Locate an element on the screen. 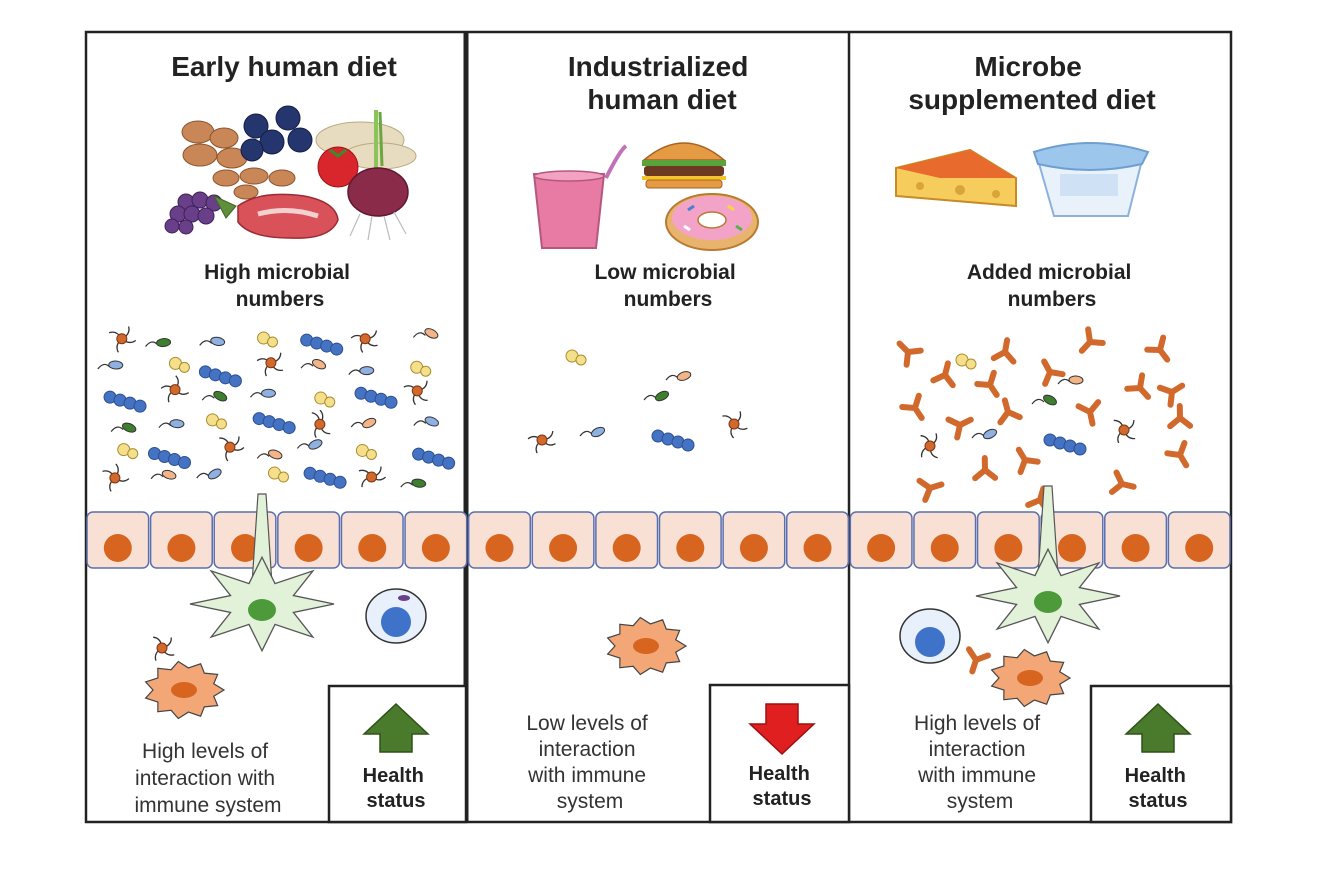 The width and height of the screenshot is (1322, 880). donut-icon is located at coordinates (712, 222).